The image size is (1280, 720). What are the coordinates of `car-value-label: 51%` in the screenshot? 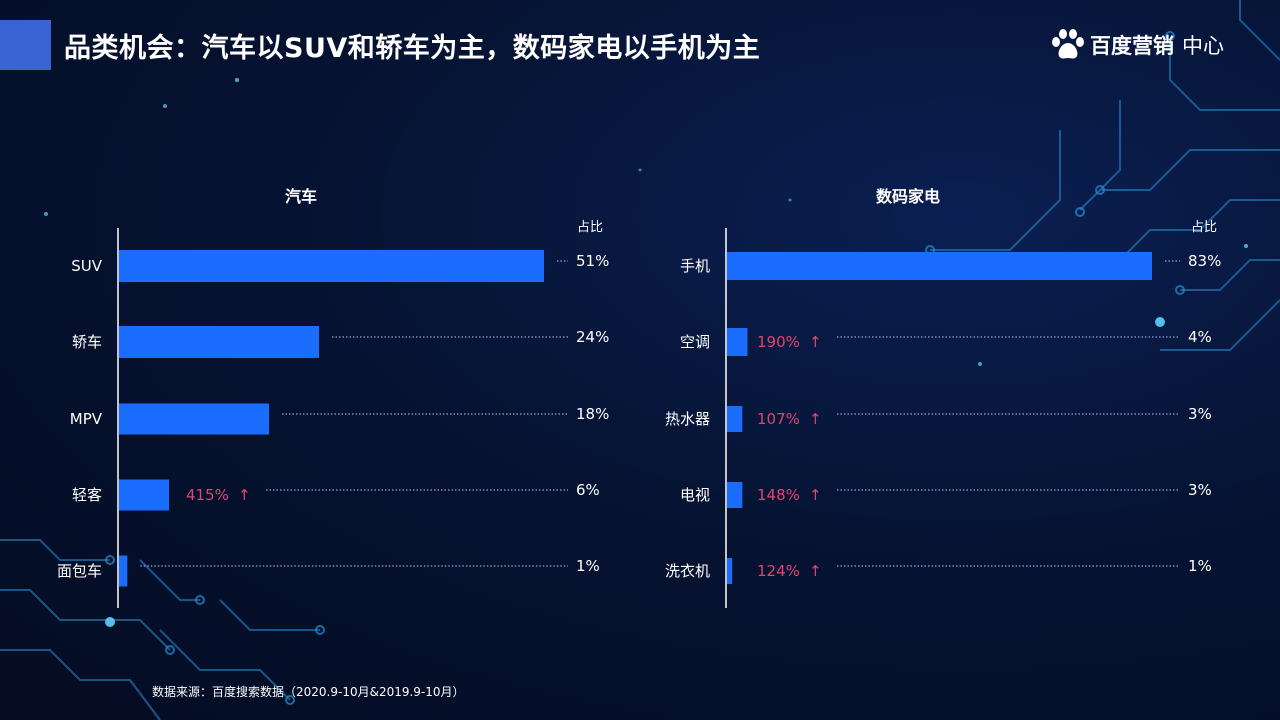 It's located at (592, 261).